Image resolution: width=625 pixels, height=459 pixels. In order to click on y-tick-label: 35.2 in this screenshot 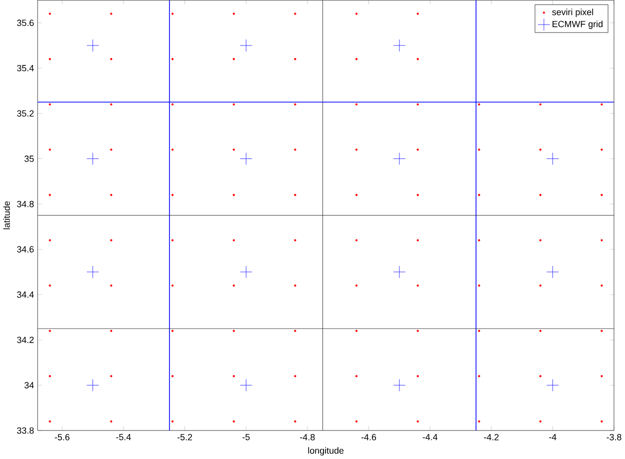, I will do `click(25, 113)`.